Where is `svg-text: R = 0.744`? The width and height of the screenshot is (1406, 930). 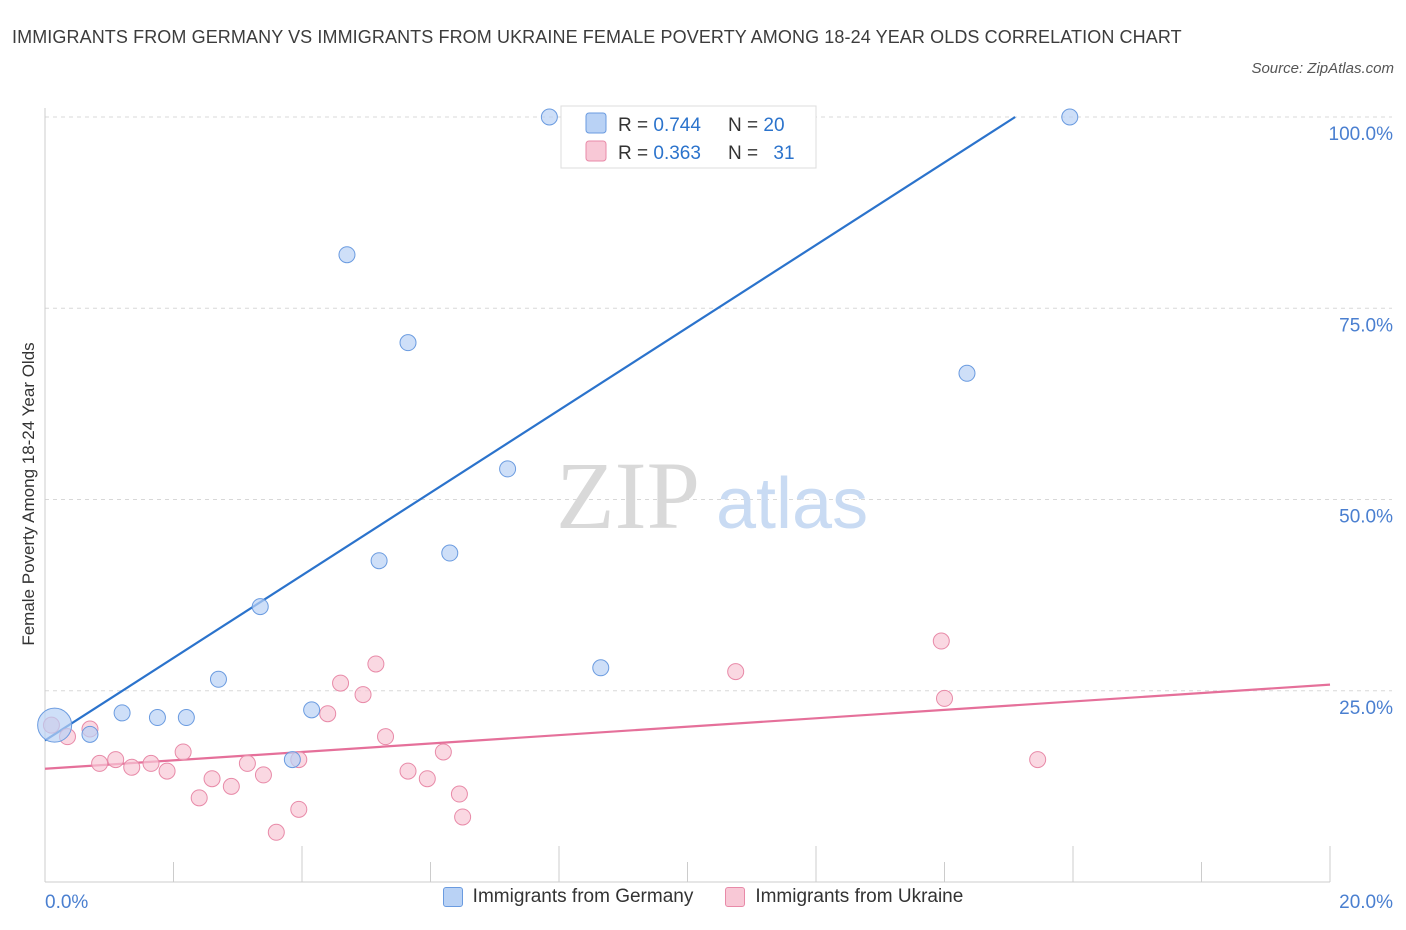
svg-text: R = 0.744 is located at coordinates (659, 125).